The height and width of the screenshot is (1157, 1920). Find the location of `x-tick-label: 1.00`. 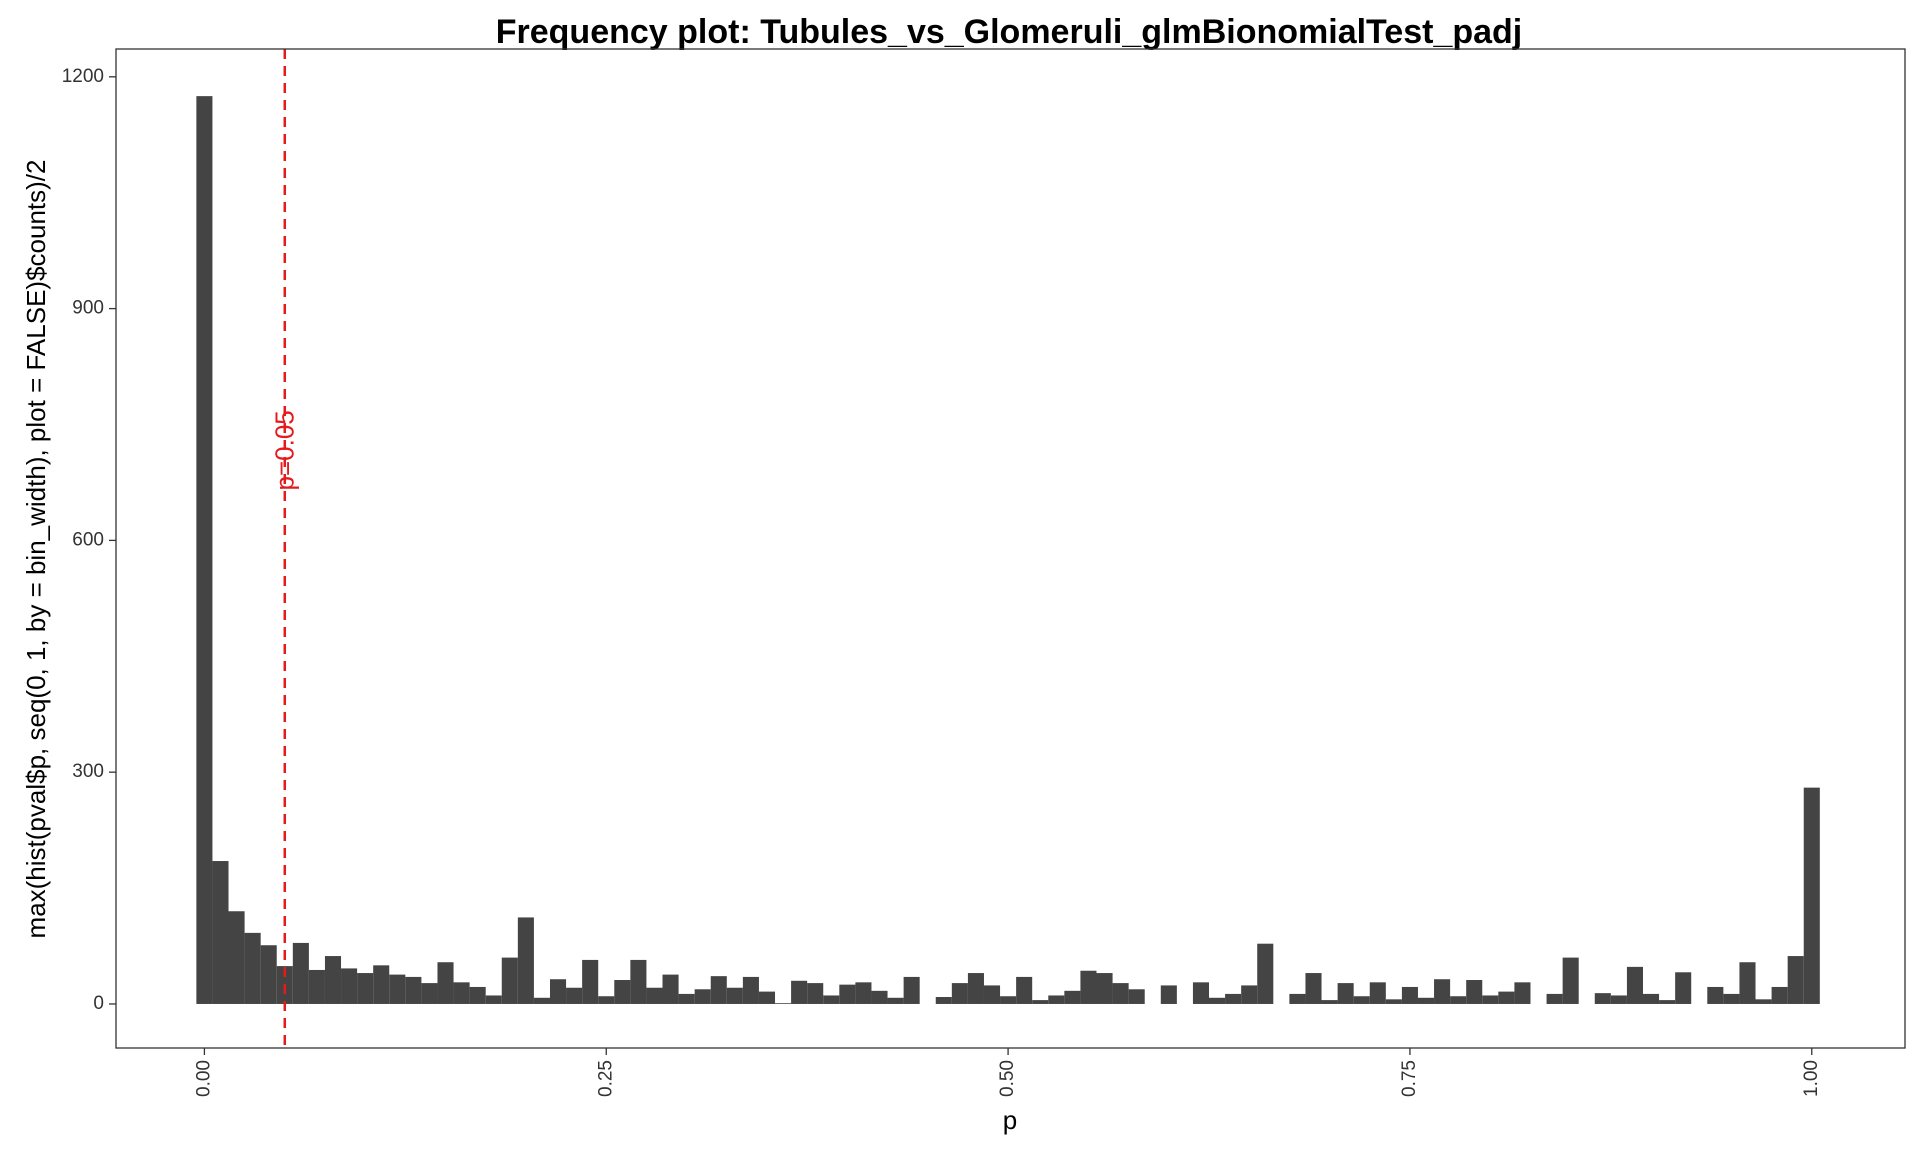

x-tick-label: 1.00 is located at coordinates (1811, 1078).